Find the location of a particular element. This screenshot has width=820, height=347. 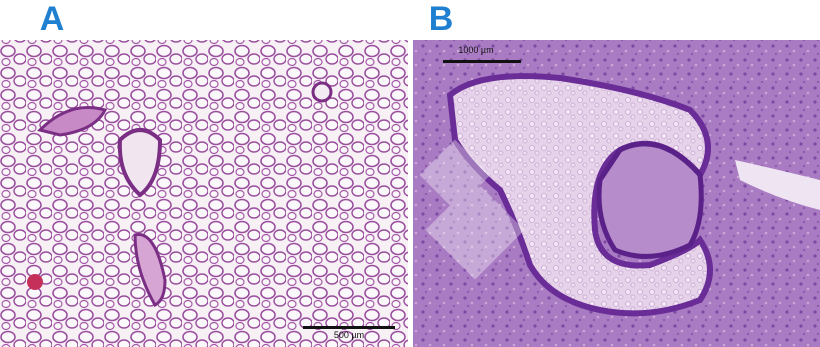

panel-label: B is located at coordinates (441, 19).